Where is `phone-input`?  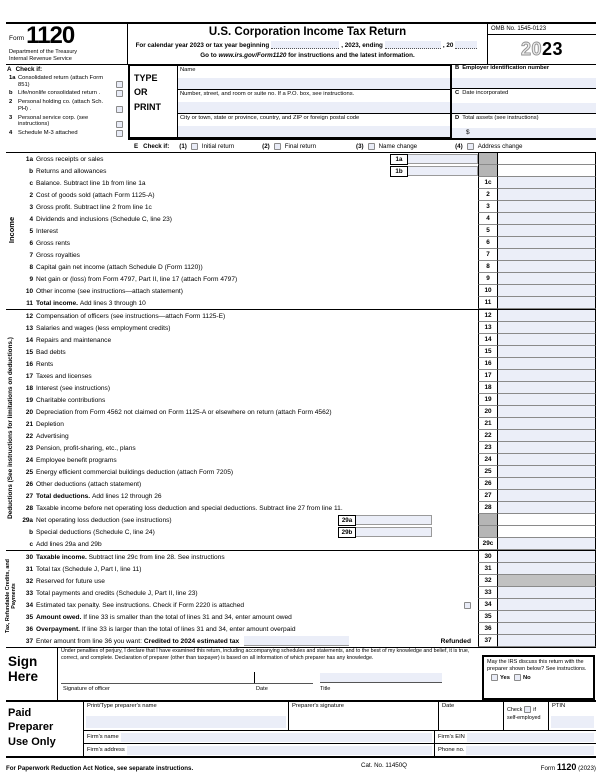 phone-input is located at coordinates (530, 750).